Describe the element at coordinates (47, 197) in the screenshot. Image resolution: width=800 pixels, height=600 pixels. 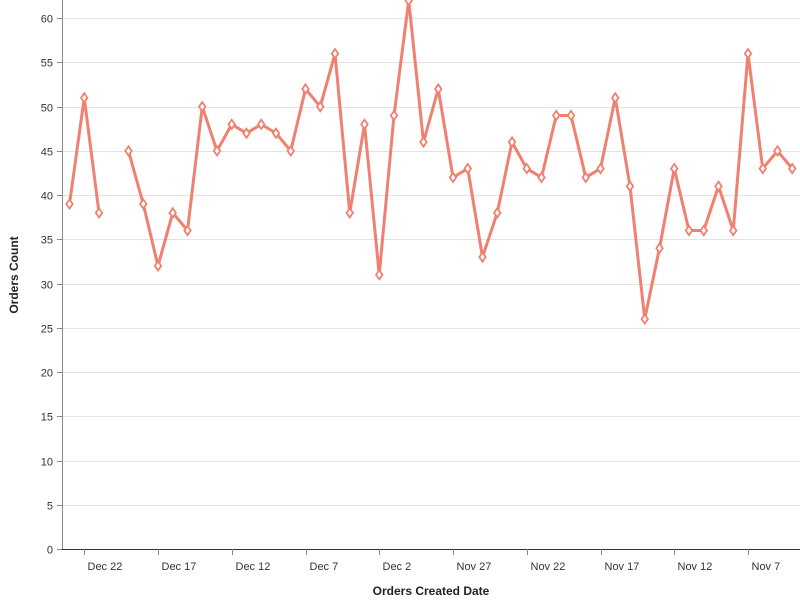
I see `y-tick-label: 40` at that location.